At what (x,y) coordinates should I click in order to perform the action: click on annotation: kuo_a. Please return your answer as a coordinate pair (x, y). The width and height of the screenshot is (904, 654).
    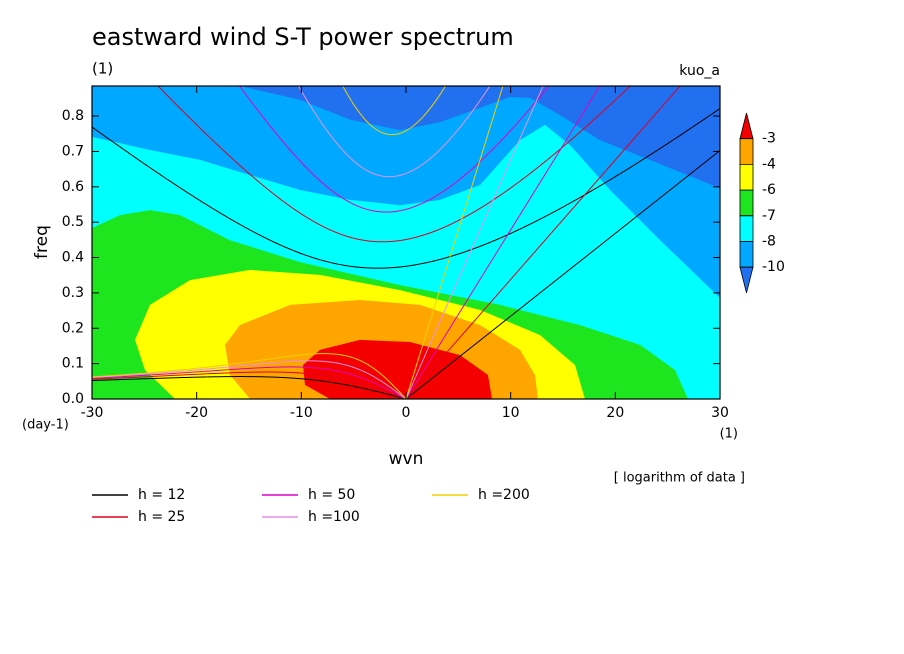
    Looking at the image, I should click on (699, 71).